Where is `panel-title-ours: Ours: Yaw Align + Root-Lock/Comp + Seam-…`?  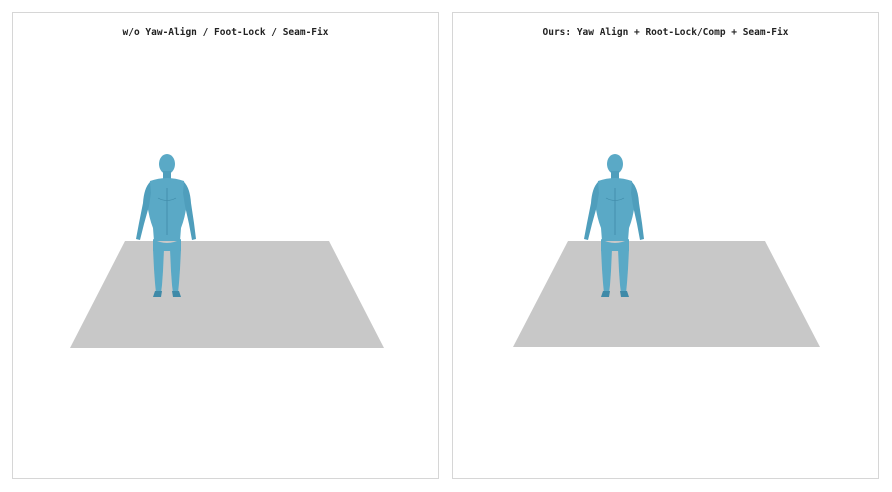
panel-title-ours: Ours: Yaw Align + Root-Lock/Comp + Seam-… is located at coordinates (665, 32).